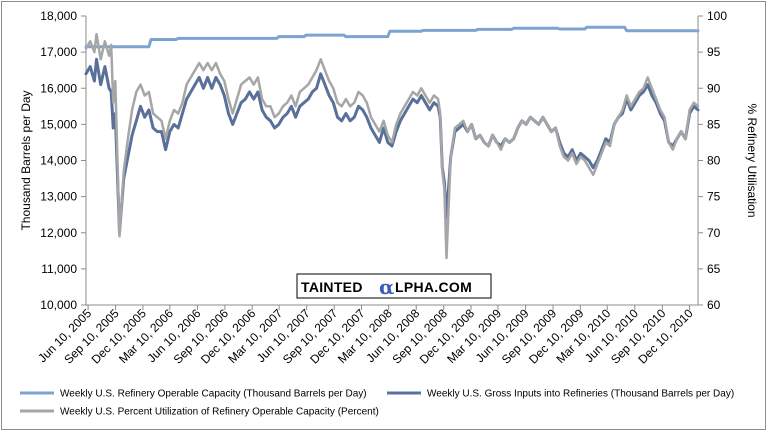 Image resolution: width=769 pixels, height=433 pixels. Describe the element at coordinates (26, 160) in the screenshot. I see `y-axis-left-title: Thousand Barrels per Day` at that location.